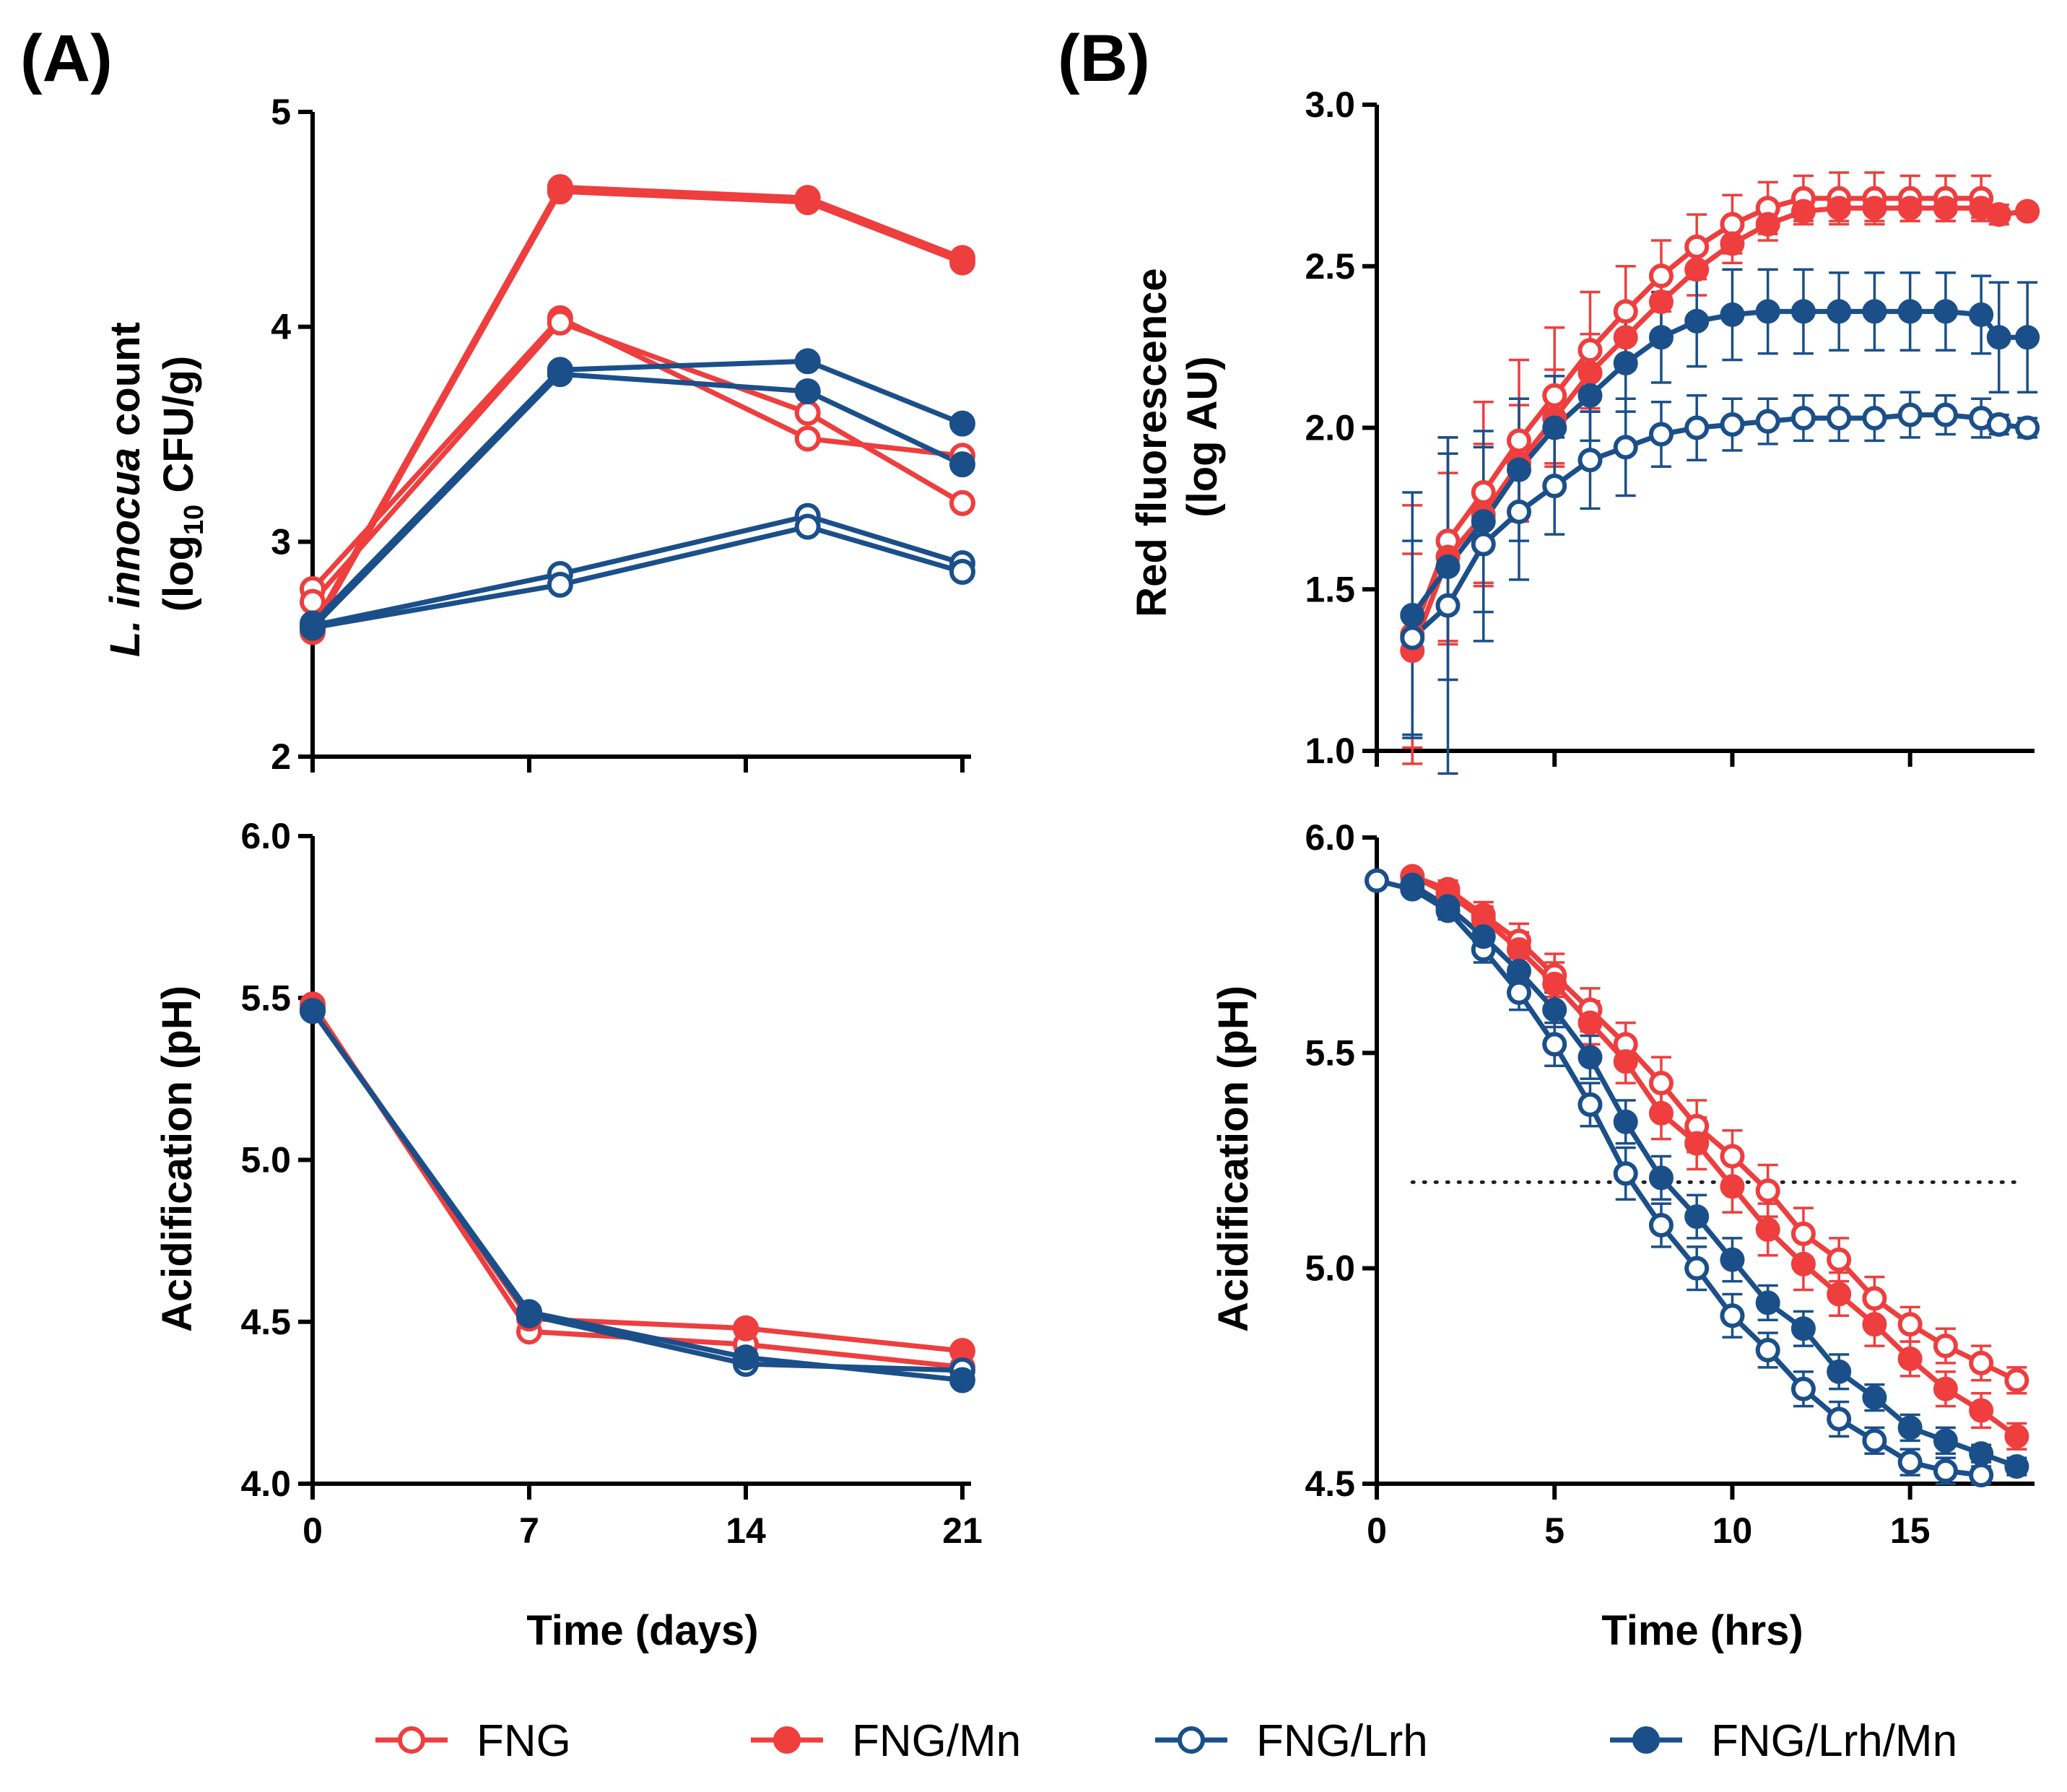  What do you see at coordinates (178, 1159) in the screenshot?
I see `a-bottom-ylabel: Acidification (pH)` at bounding box center [178, 1159].